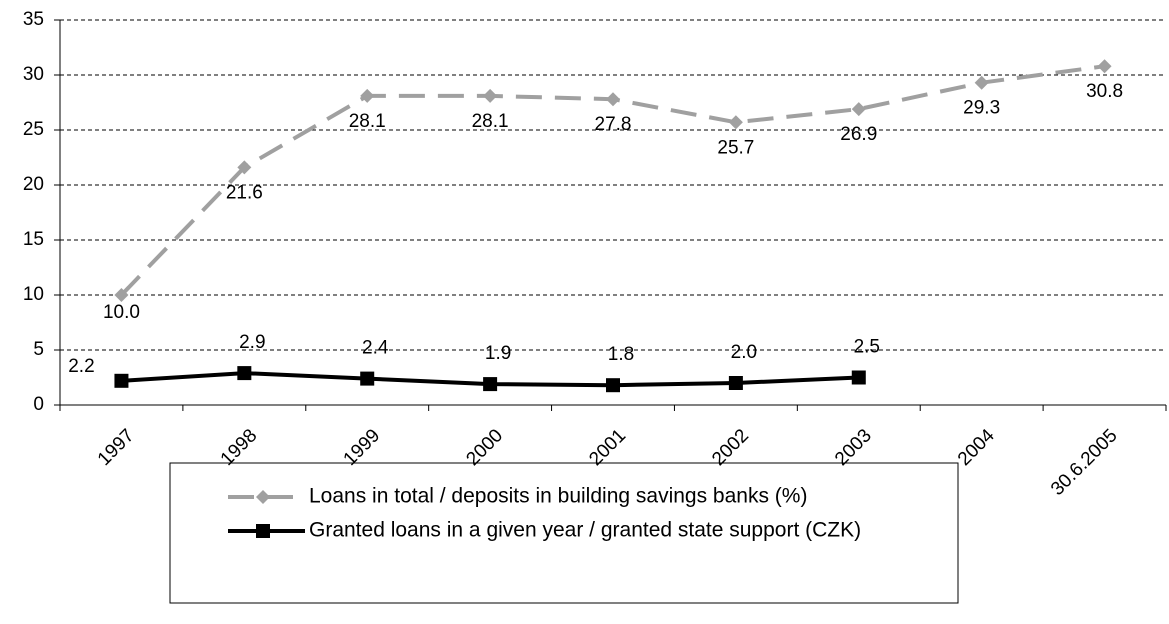 The image size is (1169, 624). I want to click on data-label: 21.6, so click(244, 192).